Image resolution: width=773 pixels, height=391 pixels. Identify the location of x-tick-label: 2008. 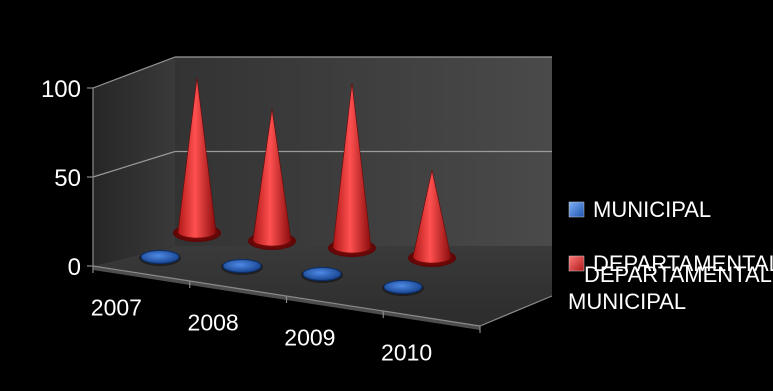
(213, 323).